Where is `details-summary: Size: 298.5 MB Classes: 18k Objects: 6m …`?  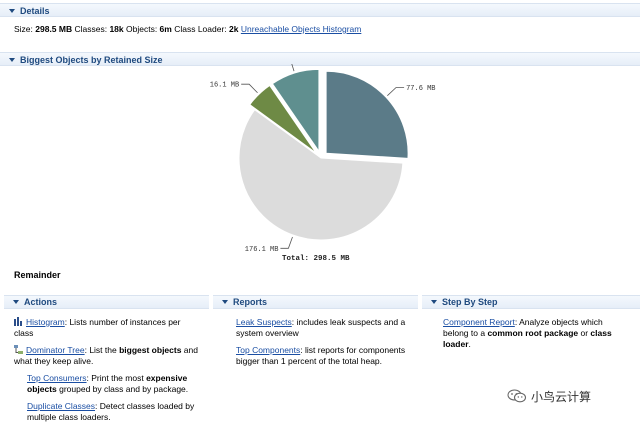 details-summary: Size: 298.5 MB Classes: 18k Objects: 6m … is located at coordinates (188, 29).